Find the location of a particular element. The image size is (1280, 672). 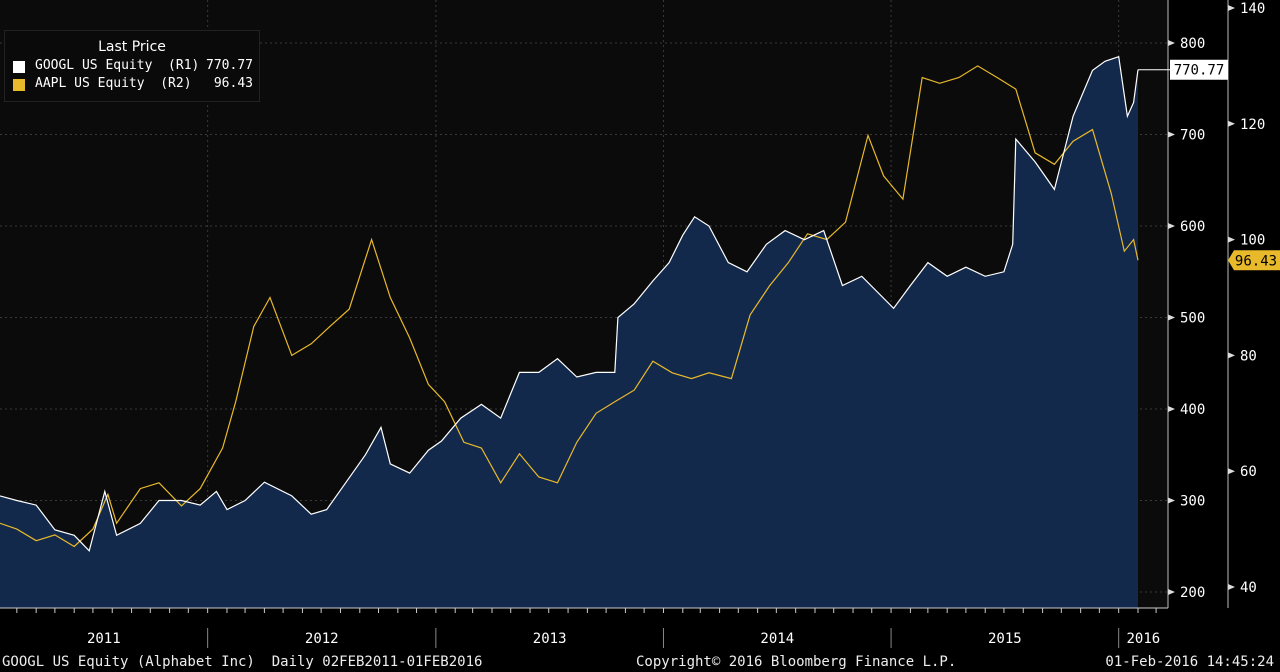

footer-timestamp: 01-Feb-2016 14:45:24 is located at coordinates (1189, 662).